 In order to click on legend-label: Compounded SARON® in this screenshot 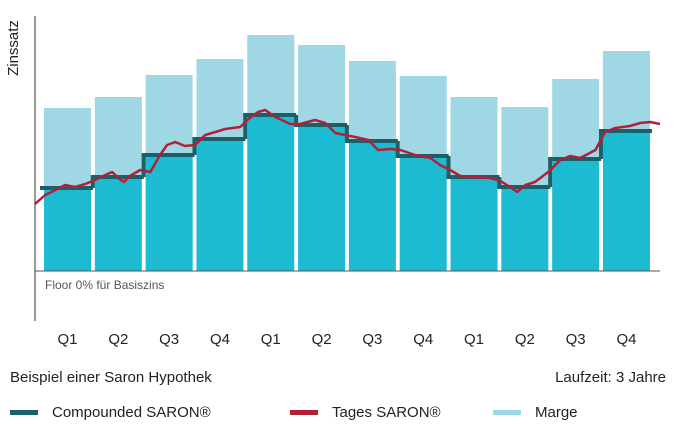, I will do `click(131, 412)`.